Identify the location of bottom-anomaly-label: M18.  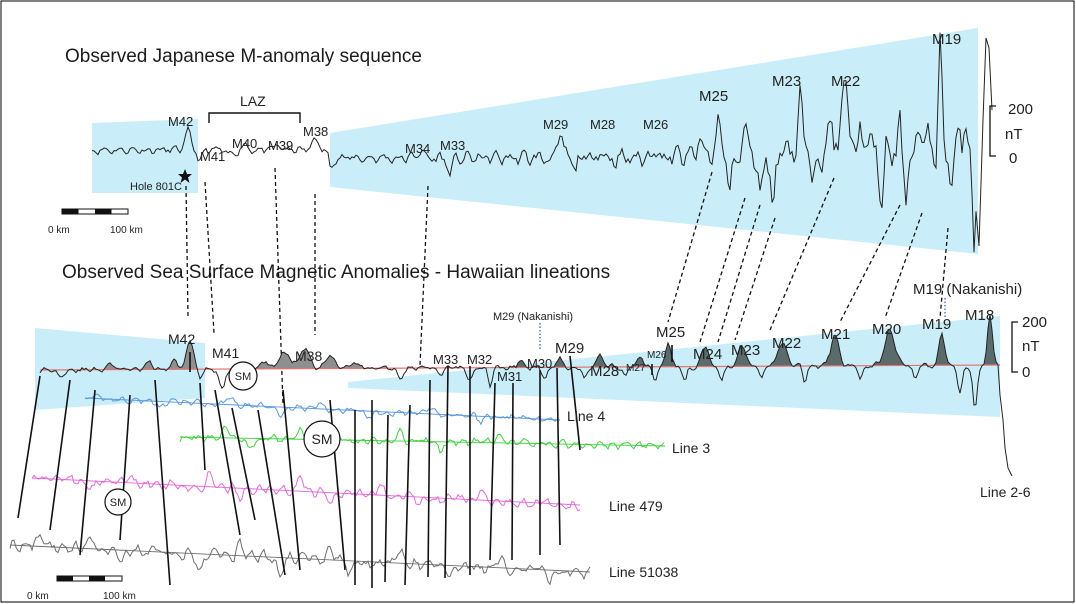
(979, 315).